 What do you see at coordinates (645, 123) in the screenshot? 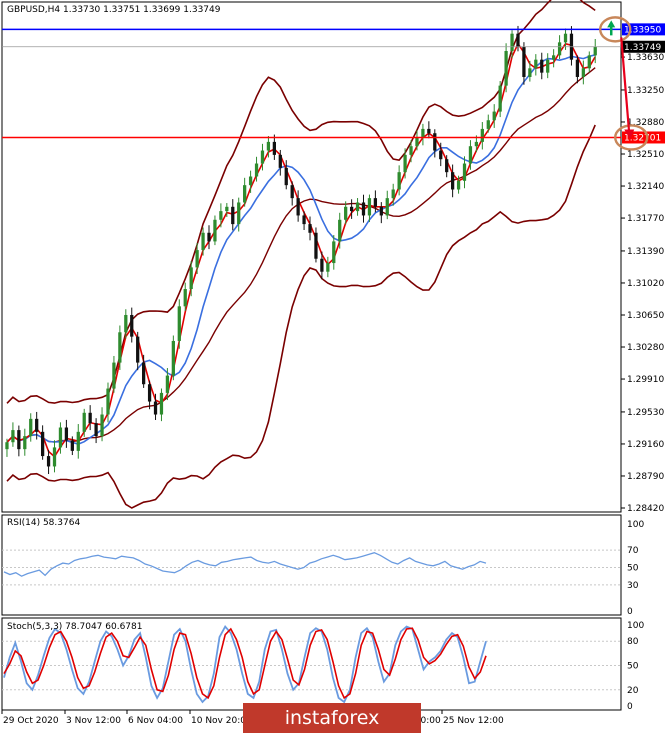
I see `y-tick-label: 1.32880` at bounding box center [645, 123].